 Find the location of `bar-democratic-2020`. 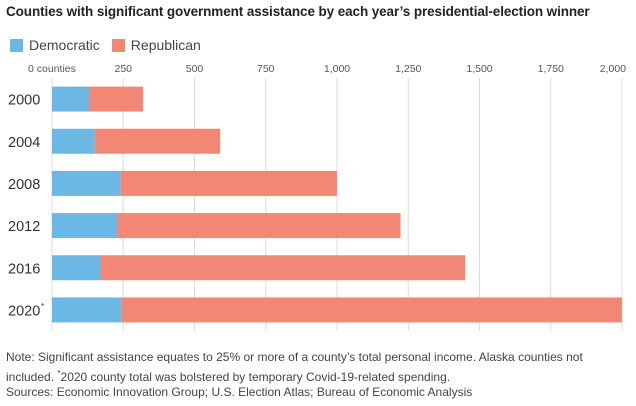

bar-democratic-2020 is located at coordinates (87, 310).